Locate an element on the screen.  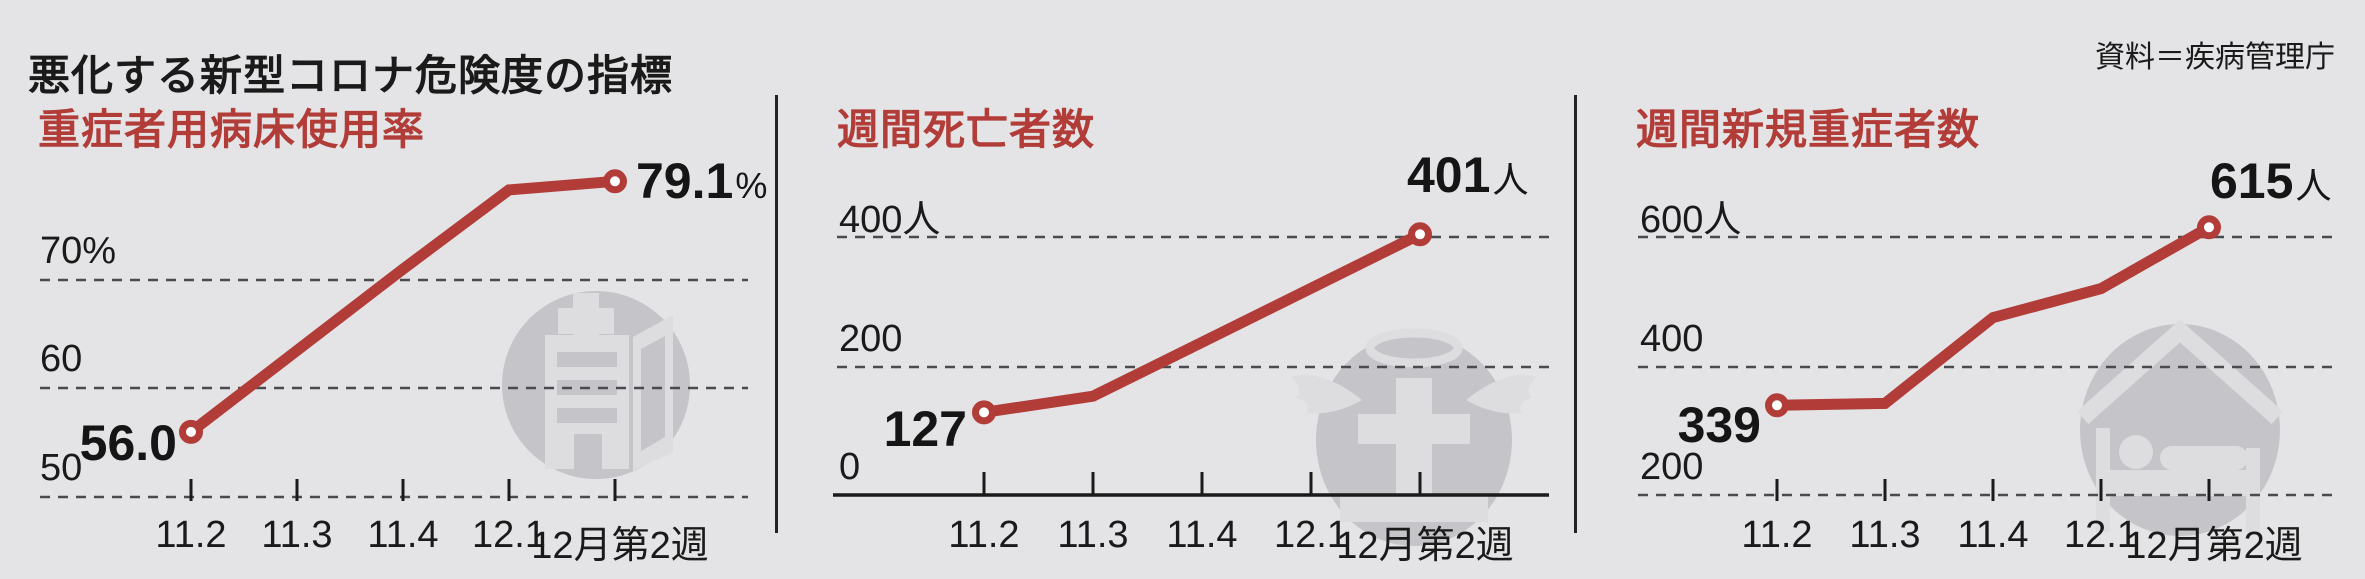
hospital-building-icon is located at coordinates (596, 385).